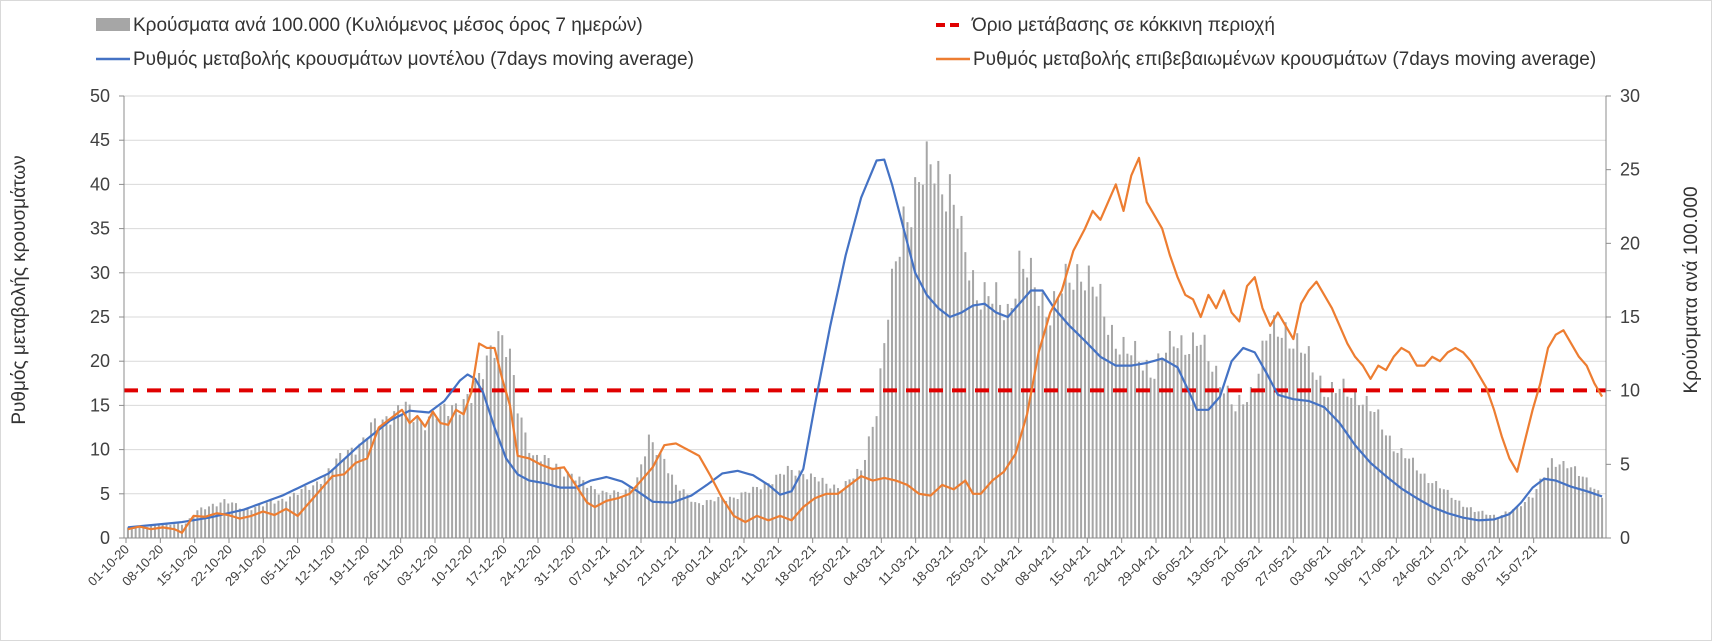  What do you see at coordinates (1630, 96) in the screenshot?
I see `y-right-tick-label: 30` at bounding box center [1630, 96].